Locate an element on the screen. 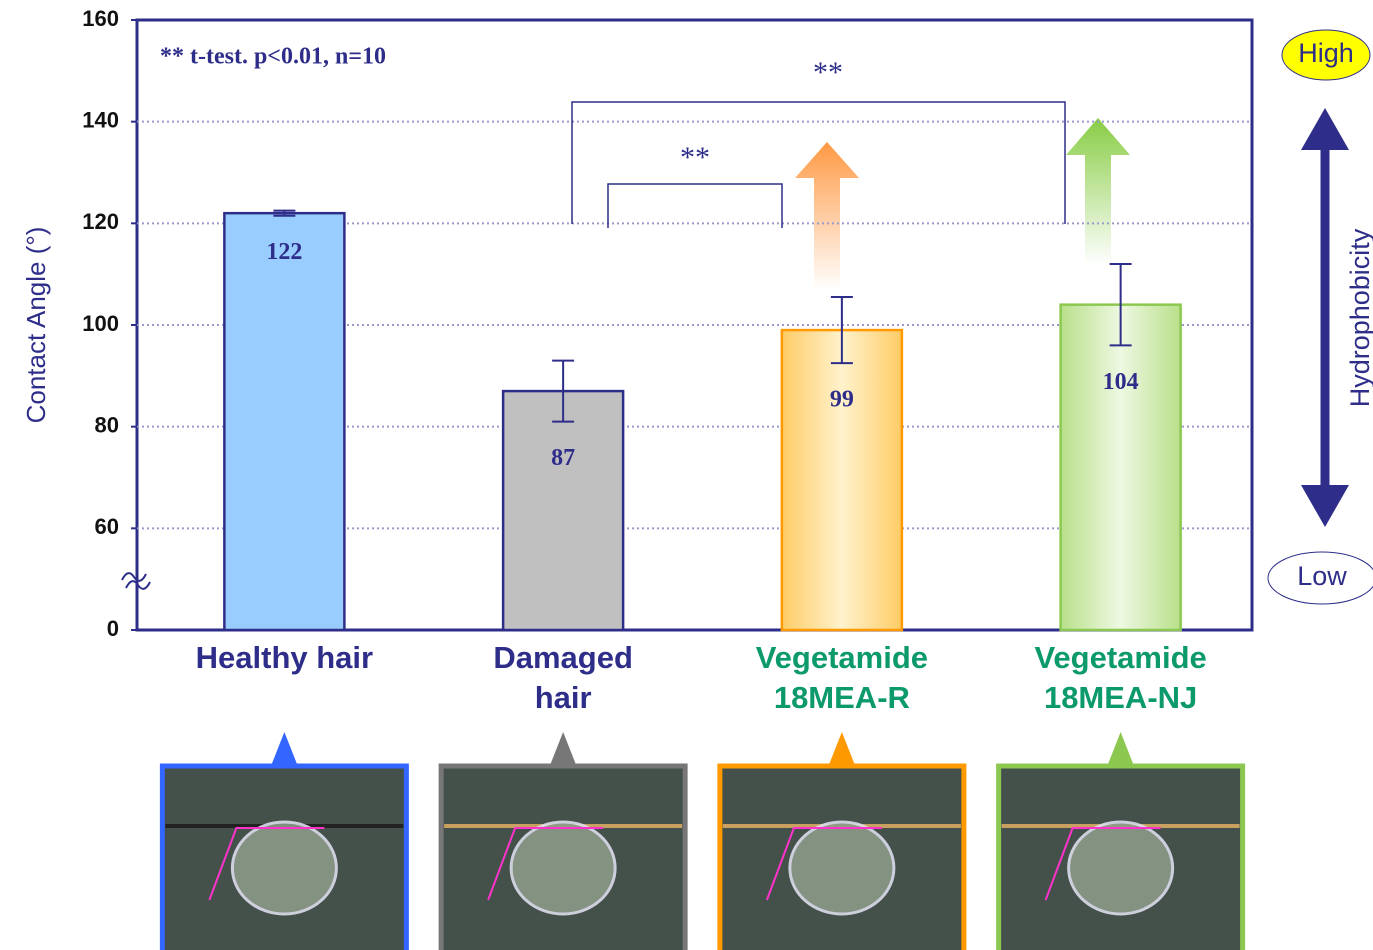  value-label: 99 is located at coordinates (842, 400).